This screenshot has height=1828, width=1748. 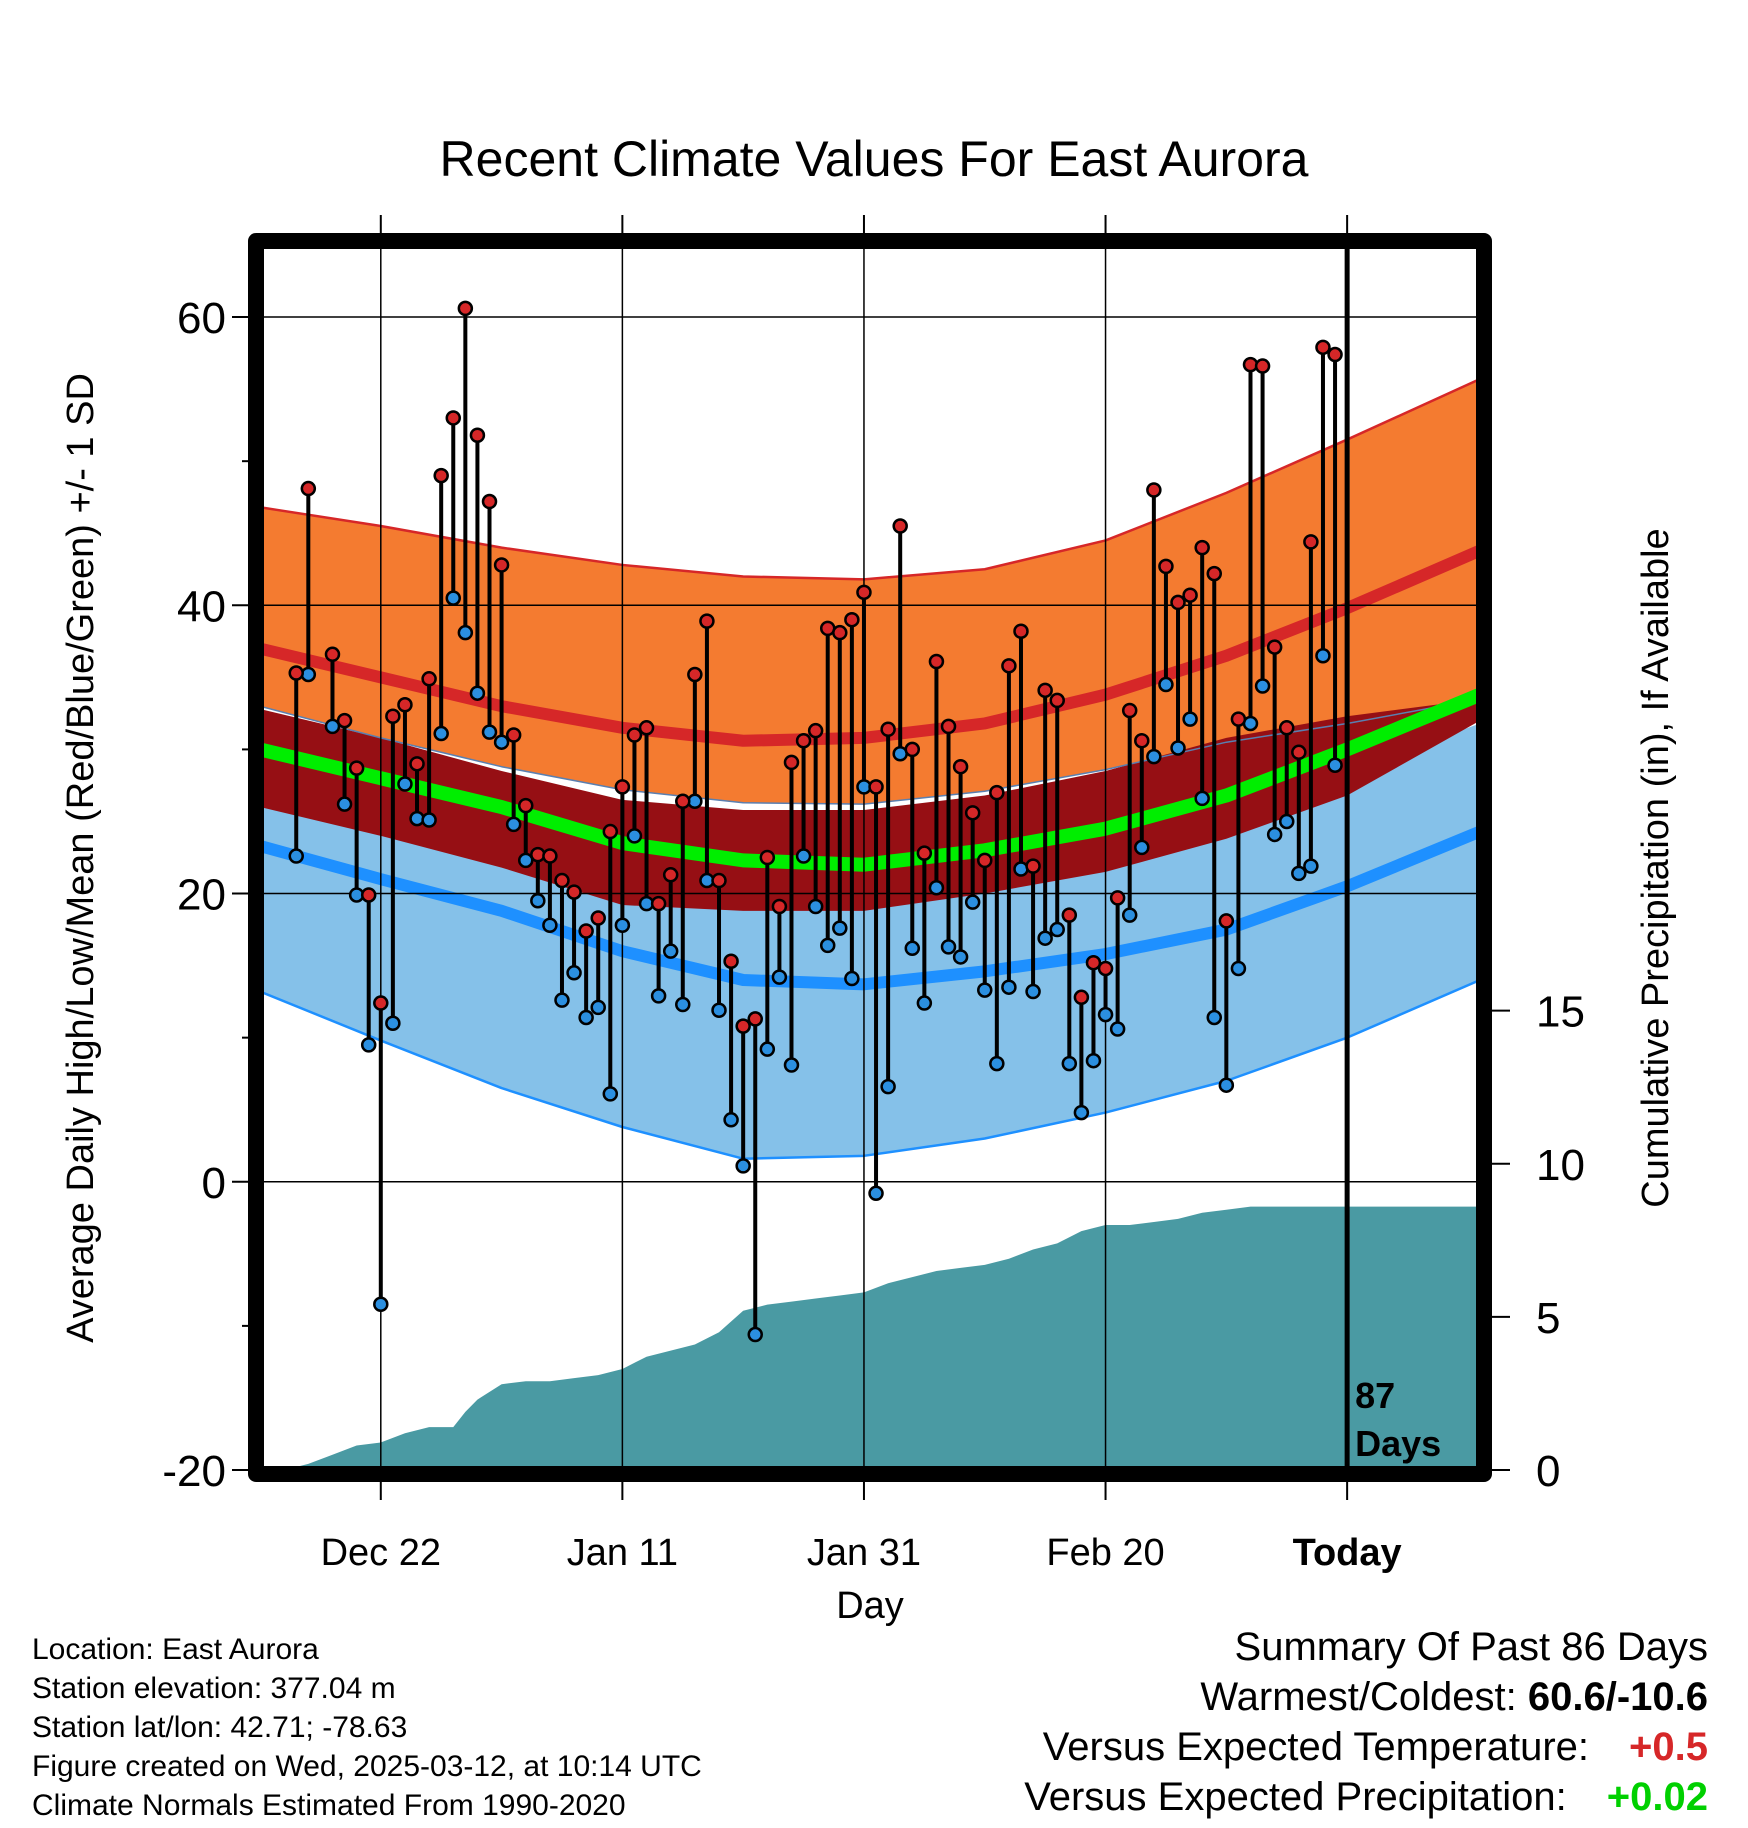 What do you see at coordinates (870, 804) in the screenshot?
I see `mean-sd-band` at bounding box center [870, 804].